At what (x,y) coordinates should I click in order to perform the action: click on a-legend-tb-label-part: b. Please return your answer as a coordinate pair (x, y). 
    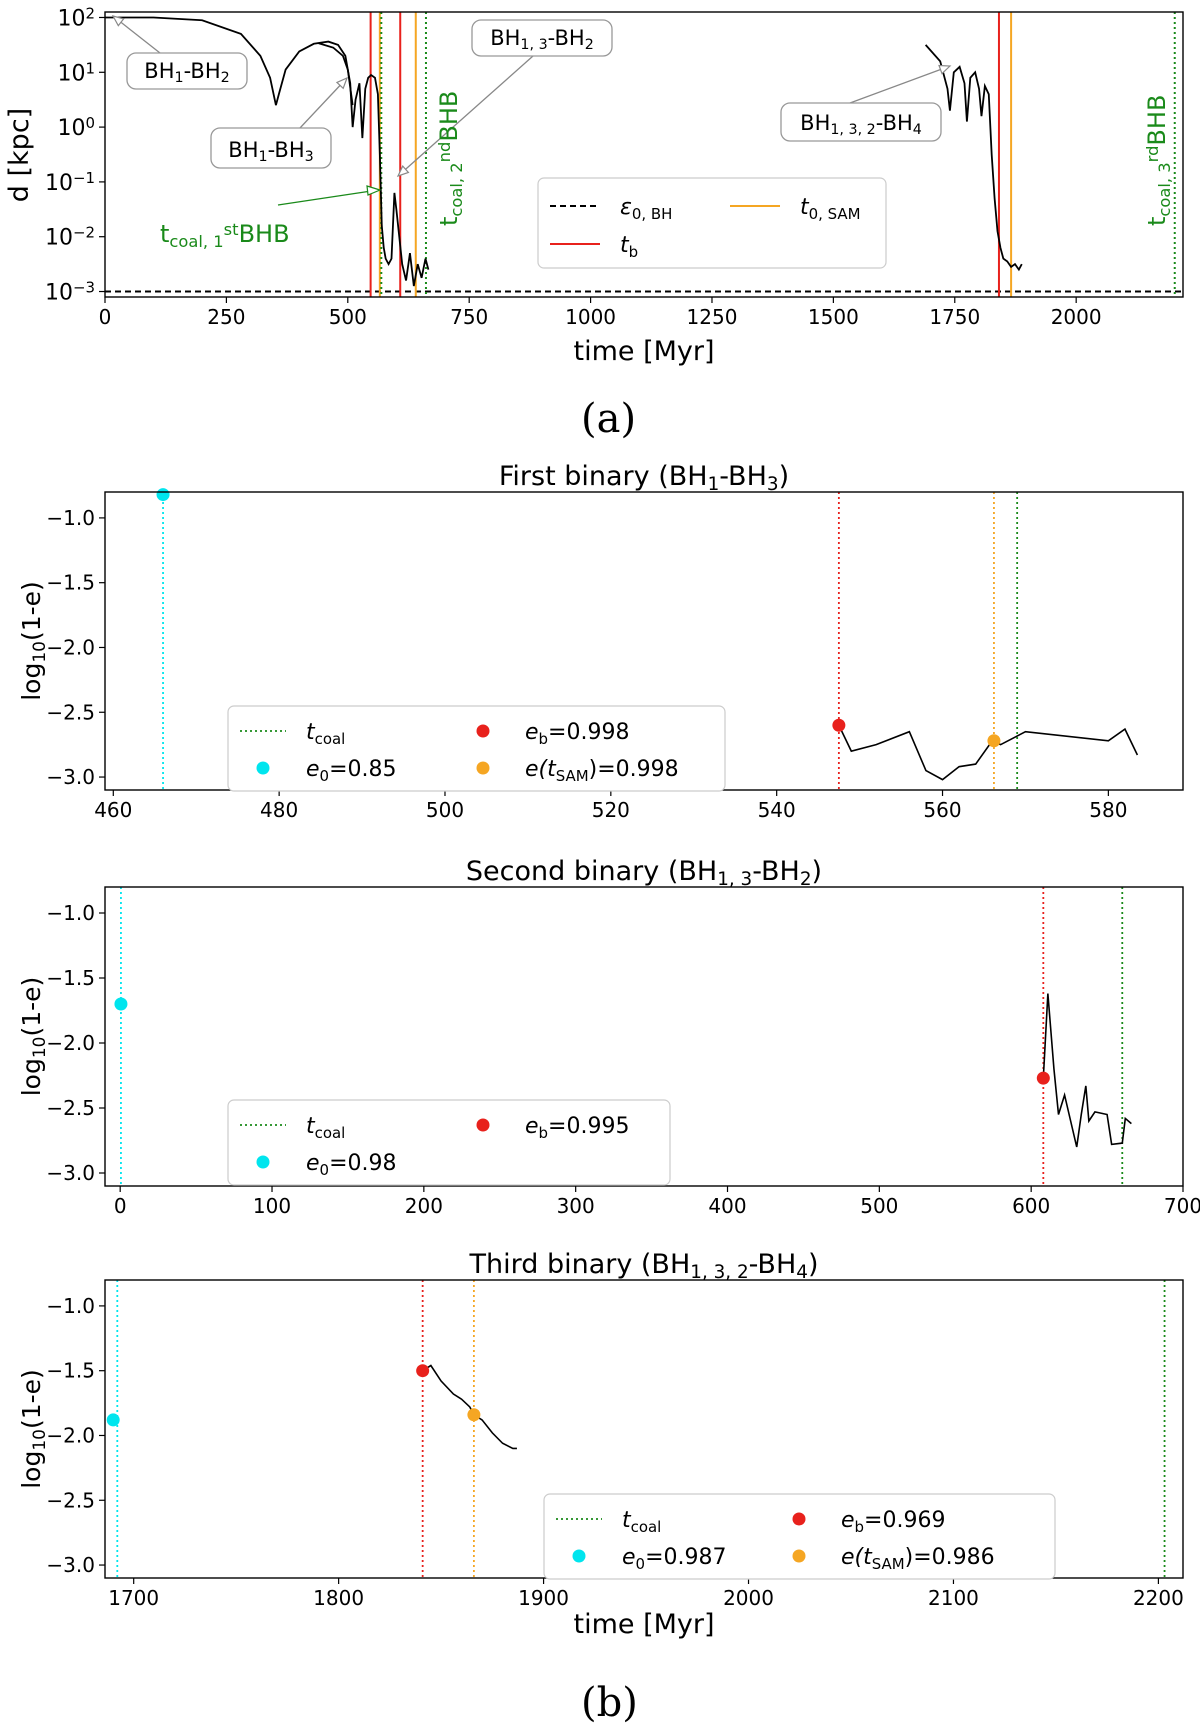
    Looking at the image, I should click on (634, 252).